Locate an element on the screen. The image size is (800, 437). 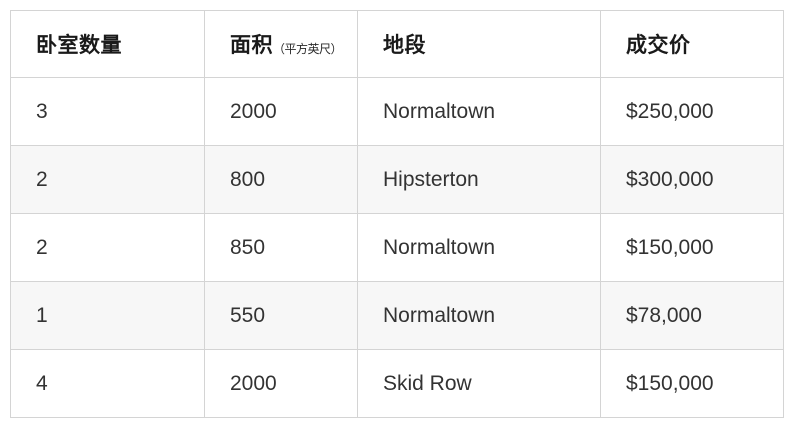
cell-price: $250,000 is located at coordinates (692, 111).